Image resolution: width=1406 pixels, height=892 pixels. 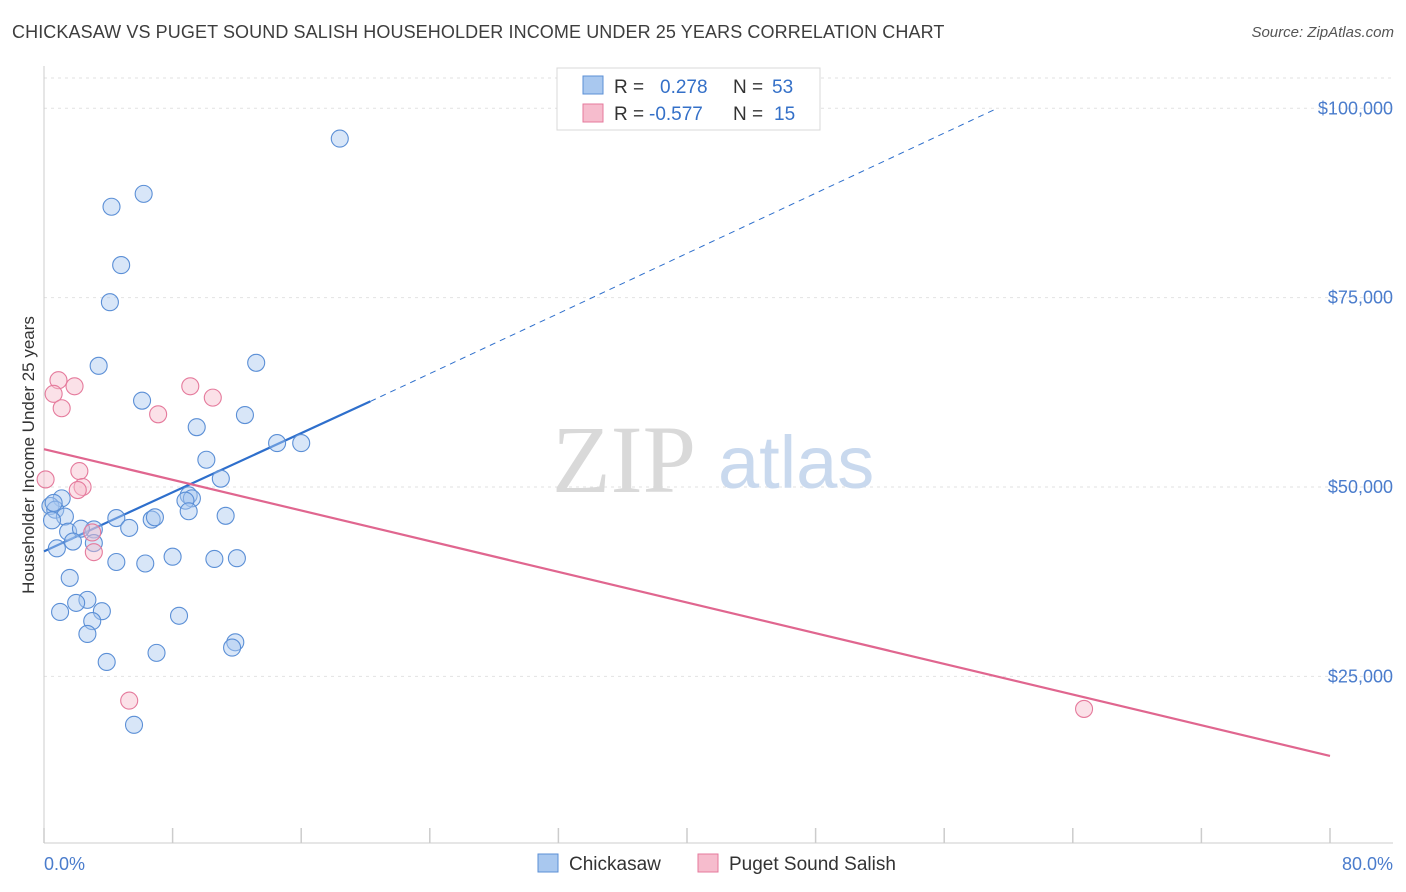 I want to click on x-tick-label-0: 0.0%, so click(x=64, y=864).